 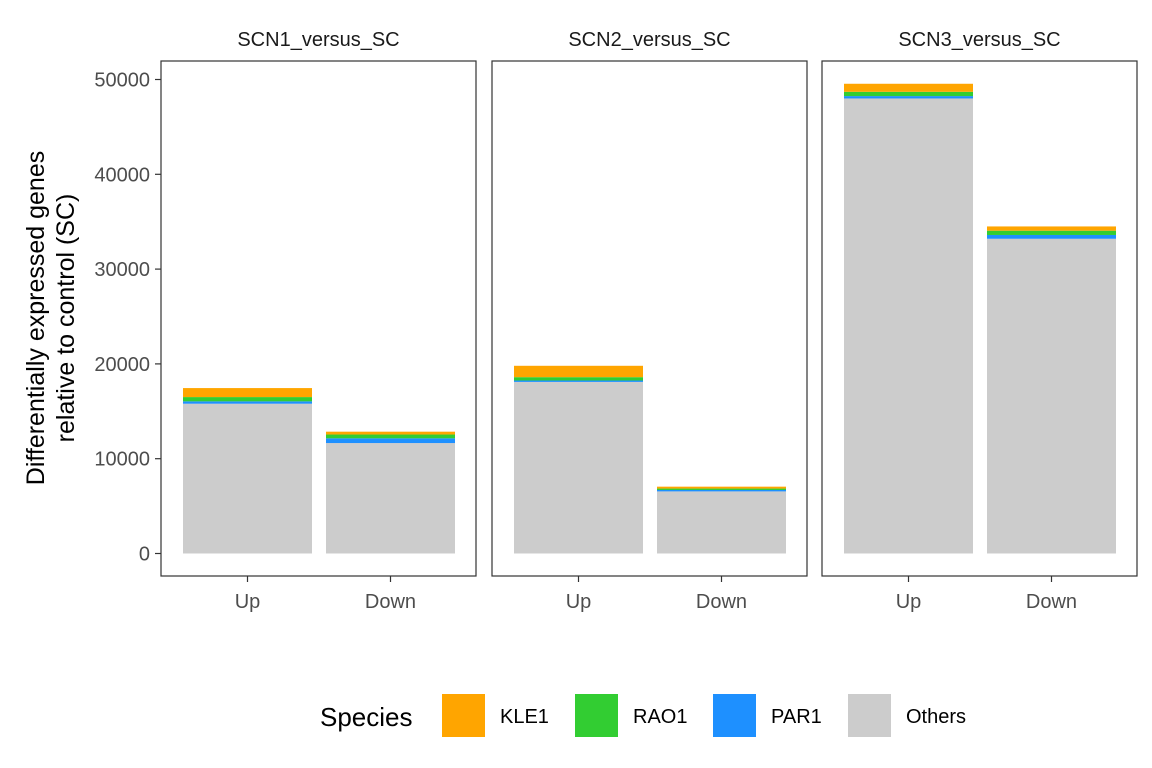 What do you see at coordinates (936, 717) in the screenshot?
I see `legend-label: Others` at bounding box center [936, 717].